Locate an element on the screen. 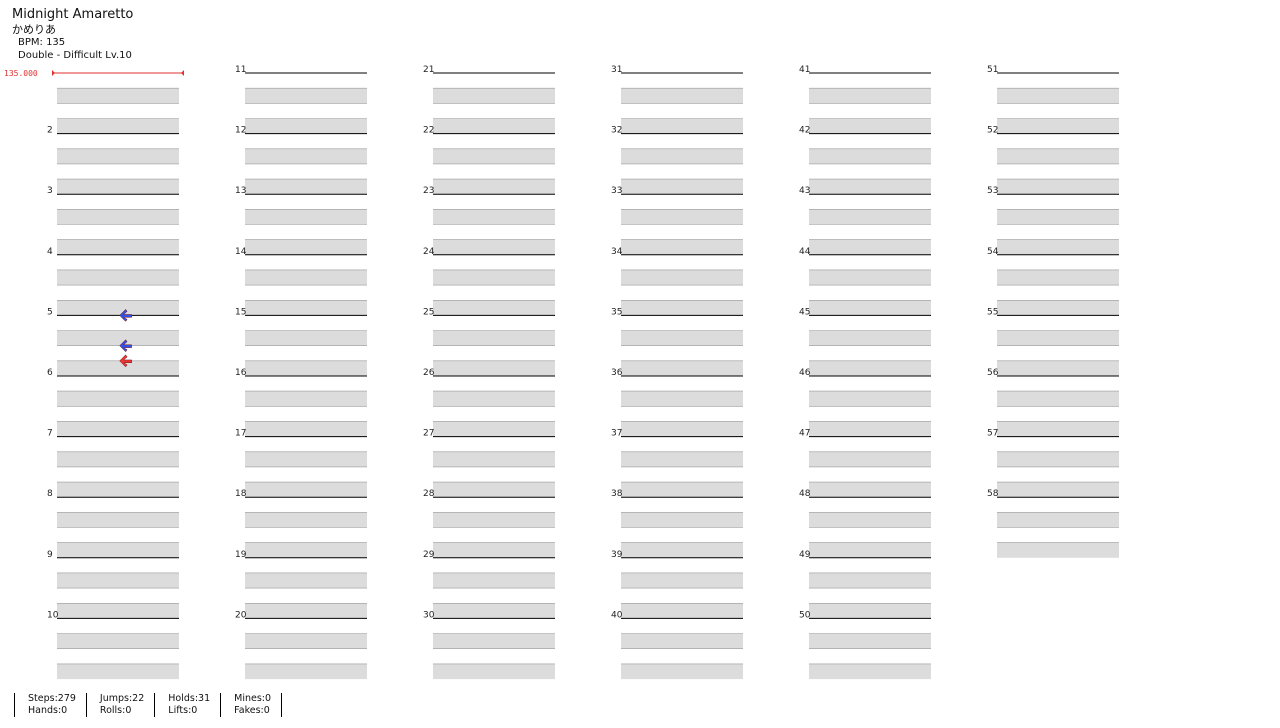 This screenshot has width=1280, height=728. measure-number: 51 is located at coordinates (992, 70).